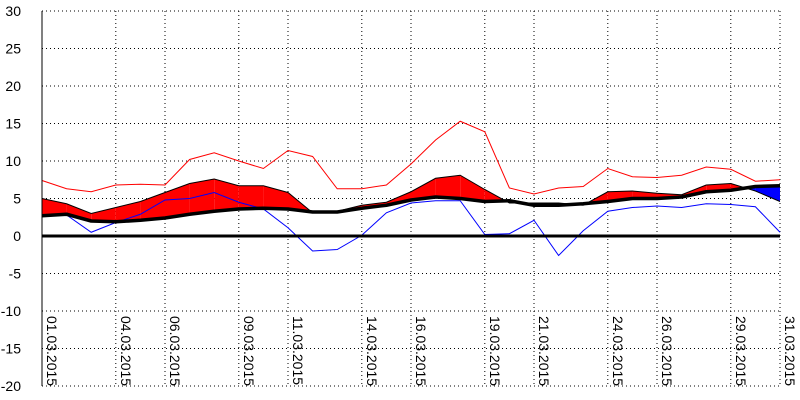  Describe the element at coordinates (17, 236) in the screenshot. I see `y-tick-label: 0` at that location.